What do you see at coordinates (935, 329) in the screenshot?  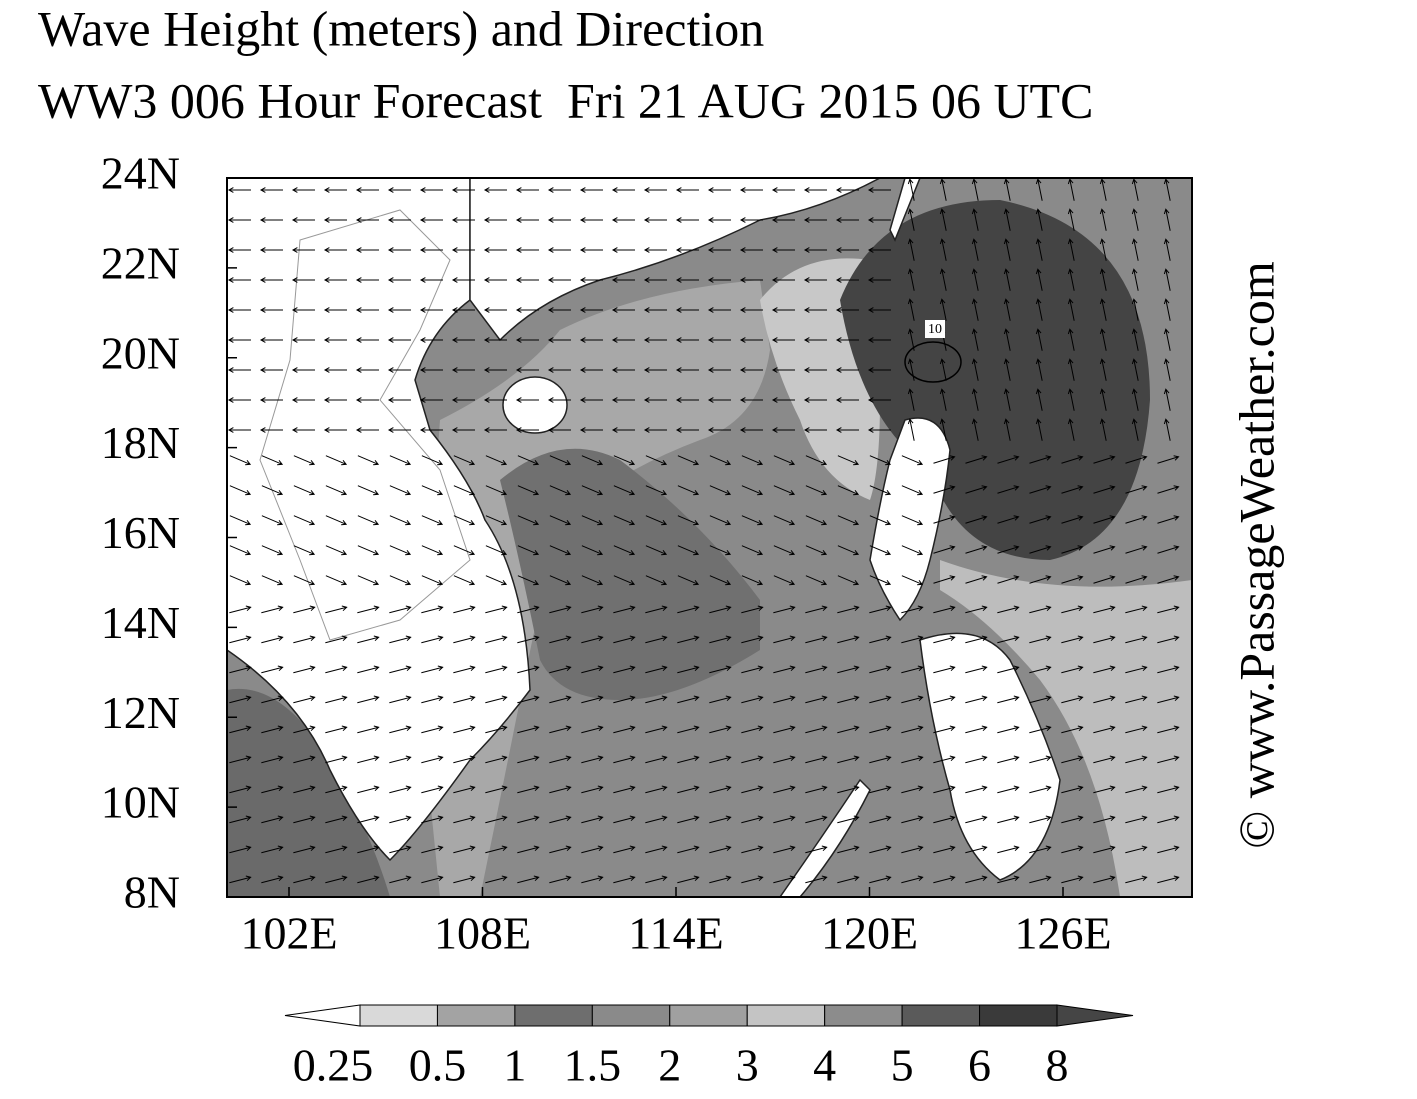 I see `contour-label: 10` at bounding box center [935, 329].